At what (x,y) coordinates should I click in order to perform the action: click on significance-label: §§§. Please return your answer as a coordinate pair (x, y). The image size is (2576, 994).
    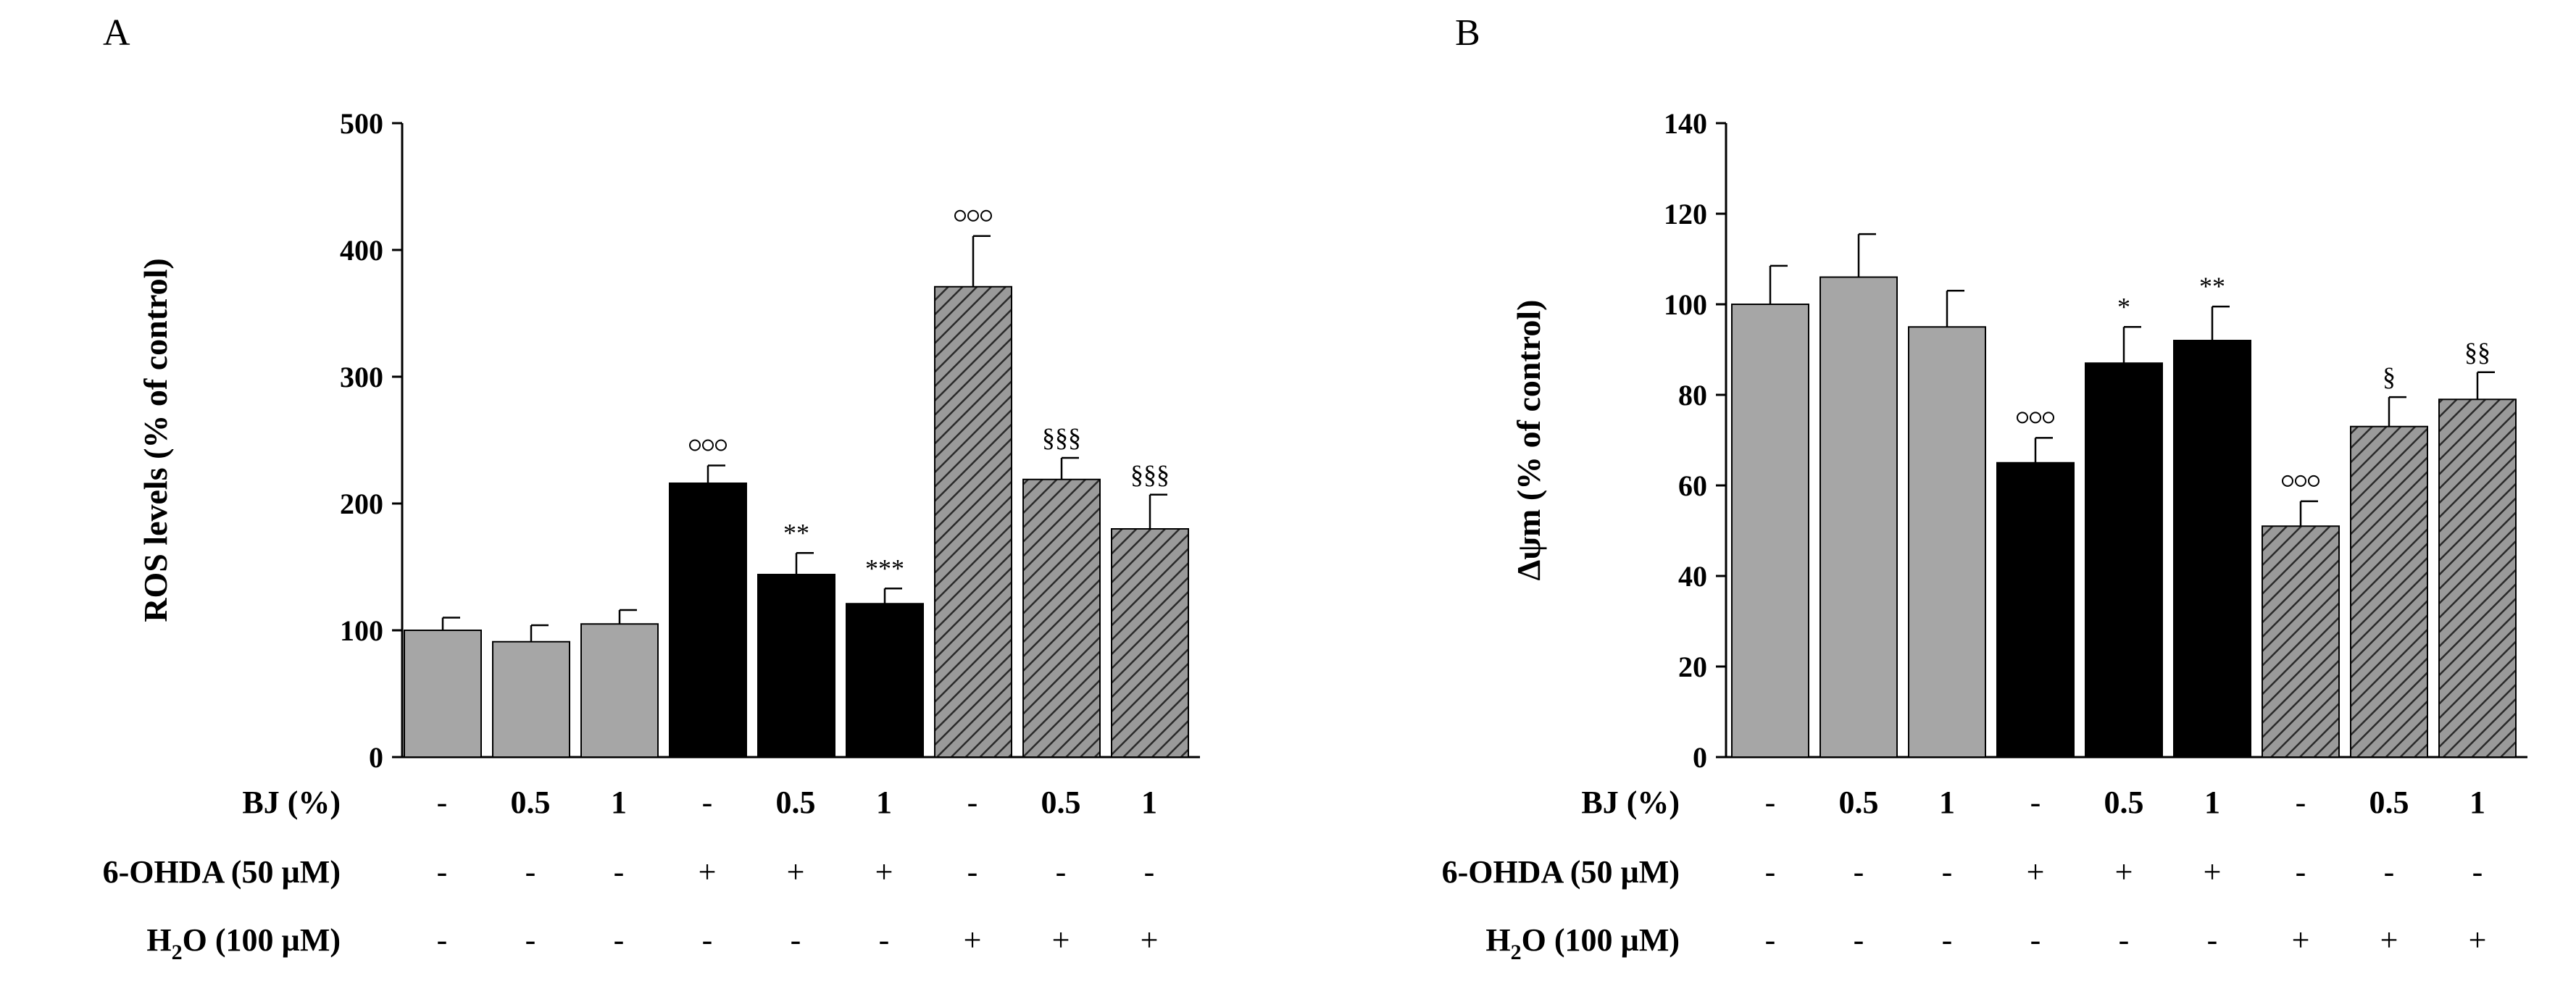
    Looking at the image, I should click on (1061, 437).